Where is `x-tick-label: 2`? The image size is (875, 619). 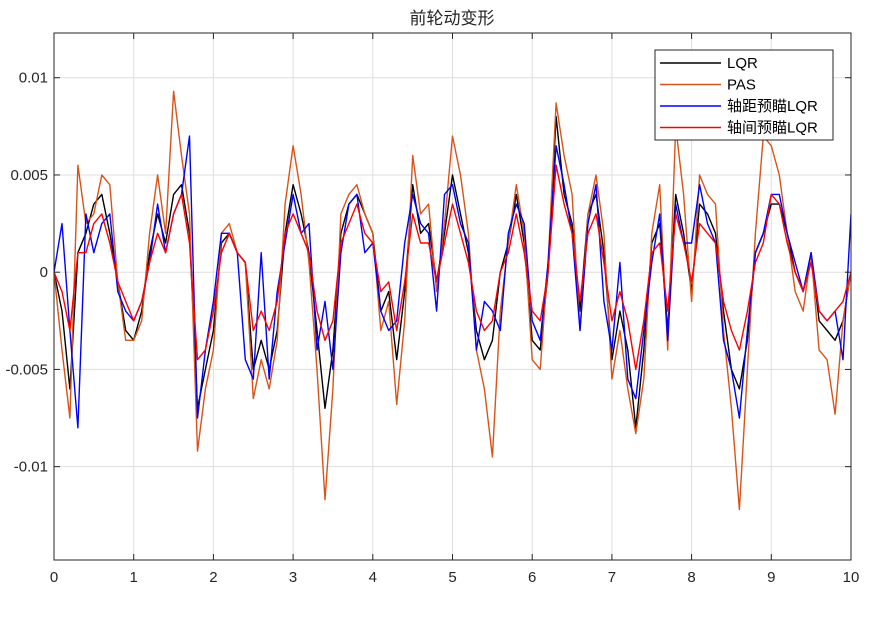
x-tick-label: 2 is located at coordinates (213, 577).